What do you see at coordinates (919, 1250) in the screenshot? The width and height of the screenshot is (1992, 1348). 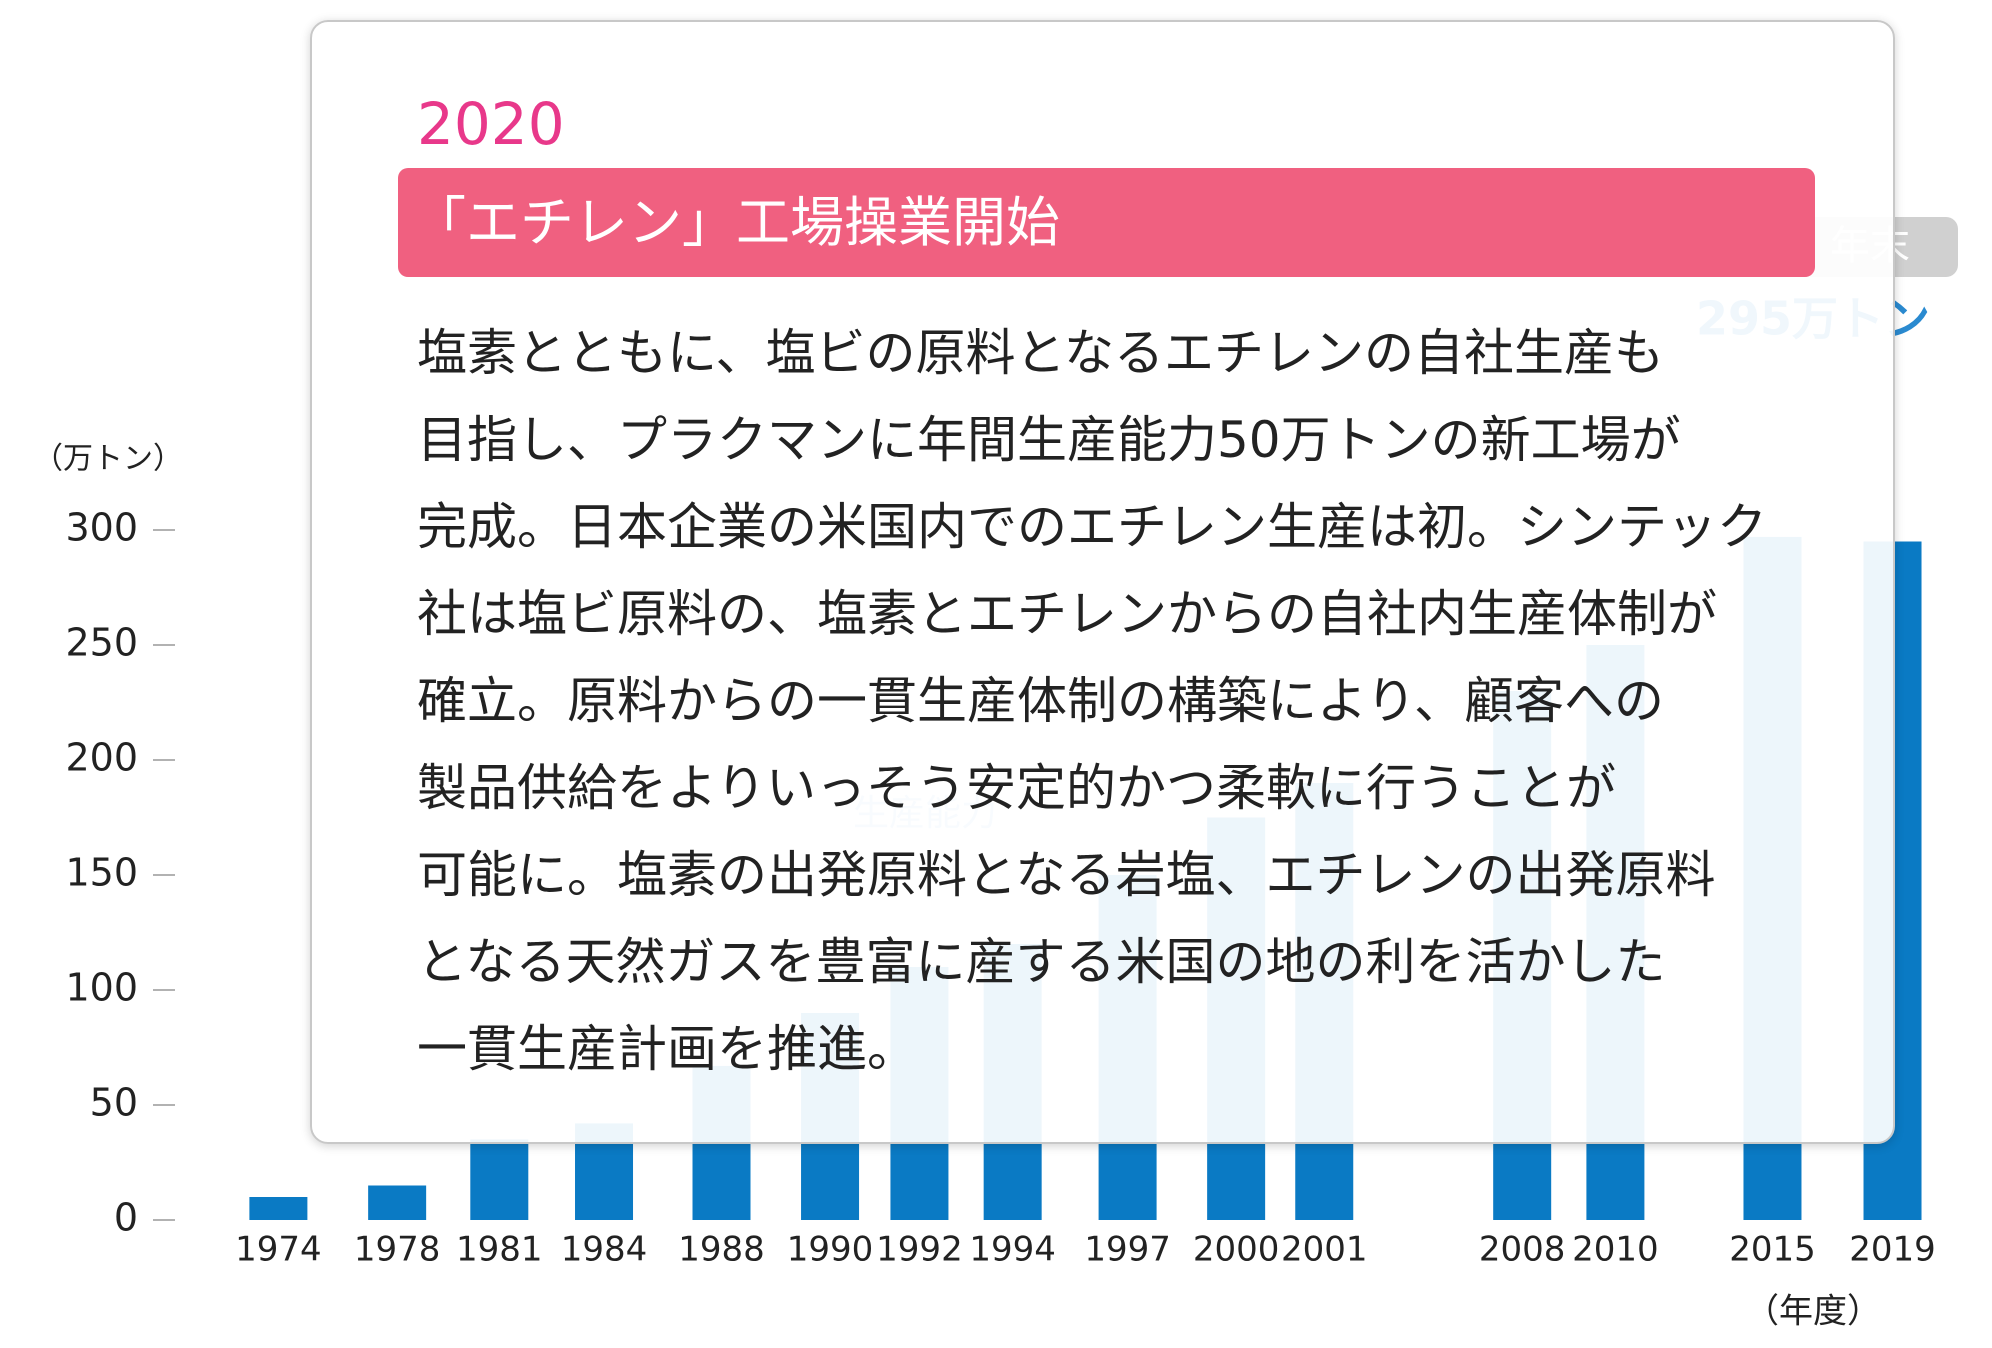 I see `x-tick-label: 1992` at bounding box center [919, 1250].